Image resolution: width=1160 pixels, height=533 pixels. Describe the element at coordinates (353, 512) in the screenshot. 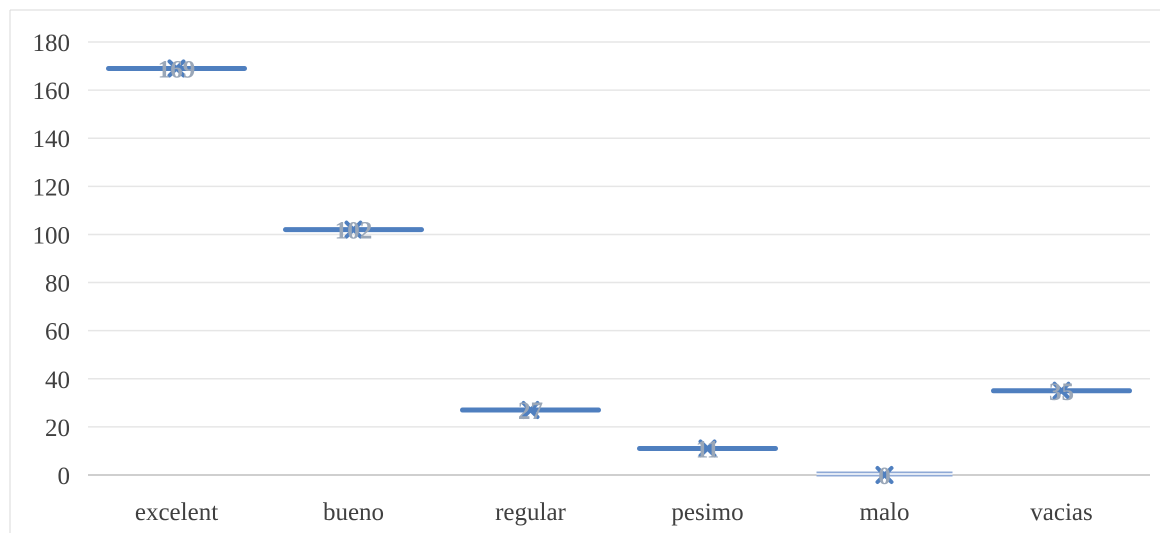

I see `x-category-label: bueno` at that location.